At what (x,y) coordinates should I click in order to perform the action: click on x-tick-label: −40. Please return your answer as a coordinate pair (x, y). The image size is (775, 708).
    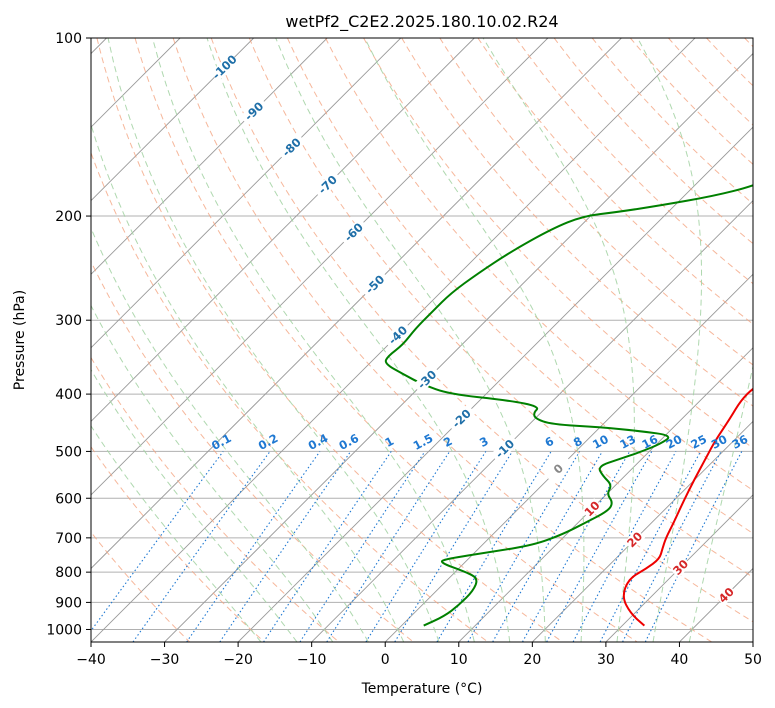
    Looking at the image, I should click on (91, 660).